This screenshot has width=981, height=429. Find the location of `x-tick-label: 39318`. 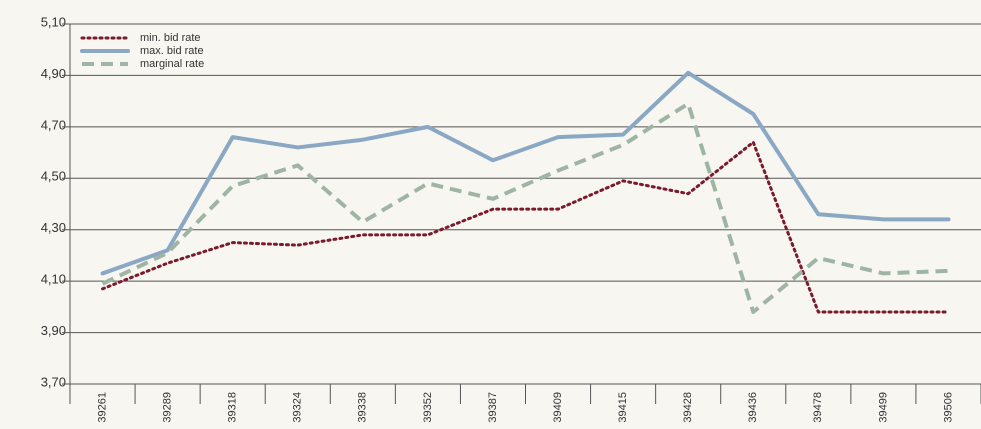

x-tick-label: 39318 is located at coordinates (233, 407).